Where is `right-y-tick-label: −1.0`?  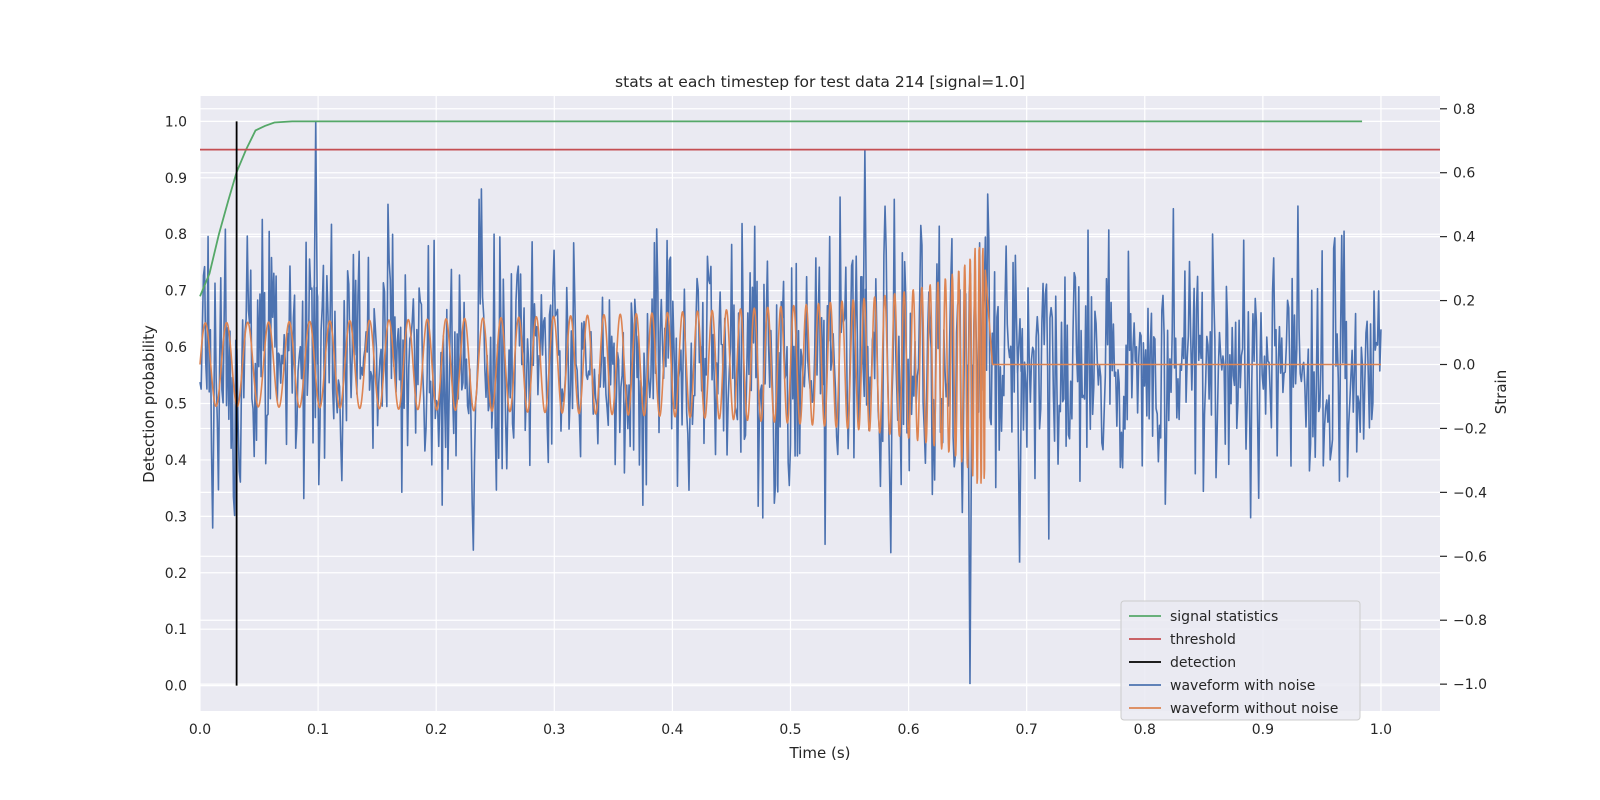 right-y-tick-label: −1.0 is located at coordinates (1470, 685).